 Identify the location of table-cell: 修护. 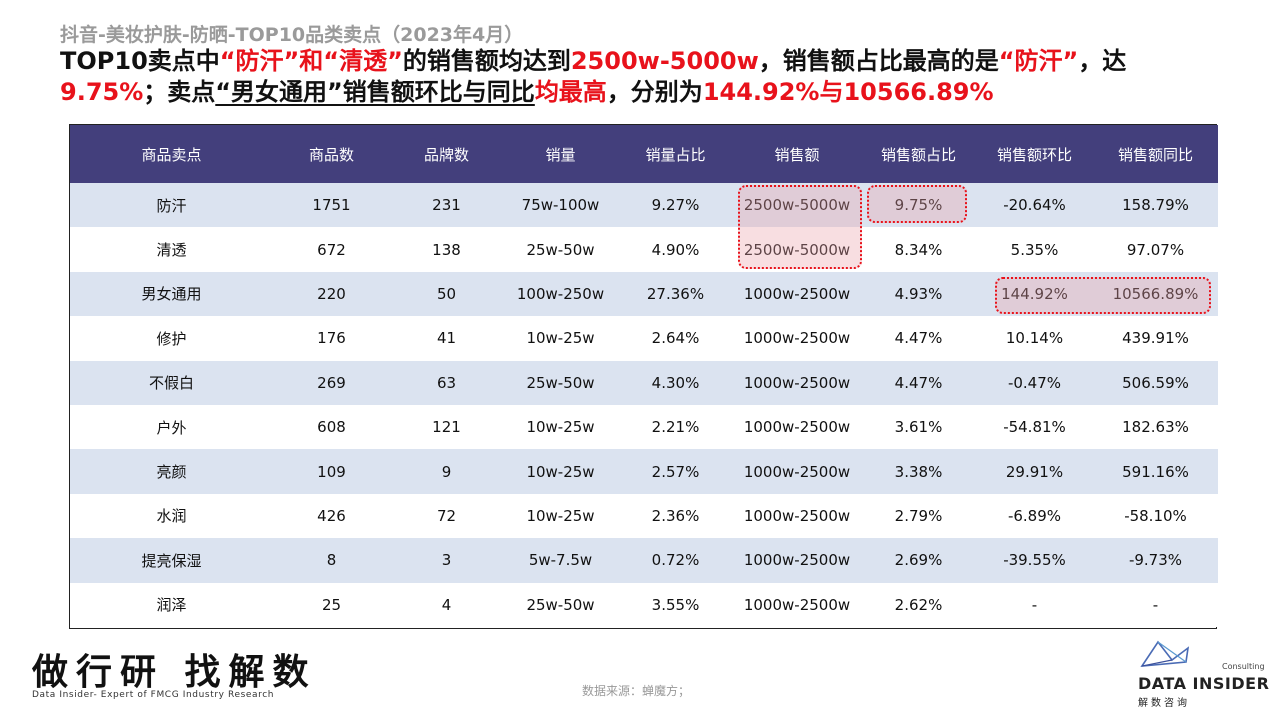
(171, 338).